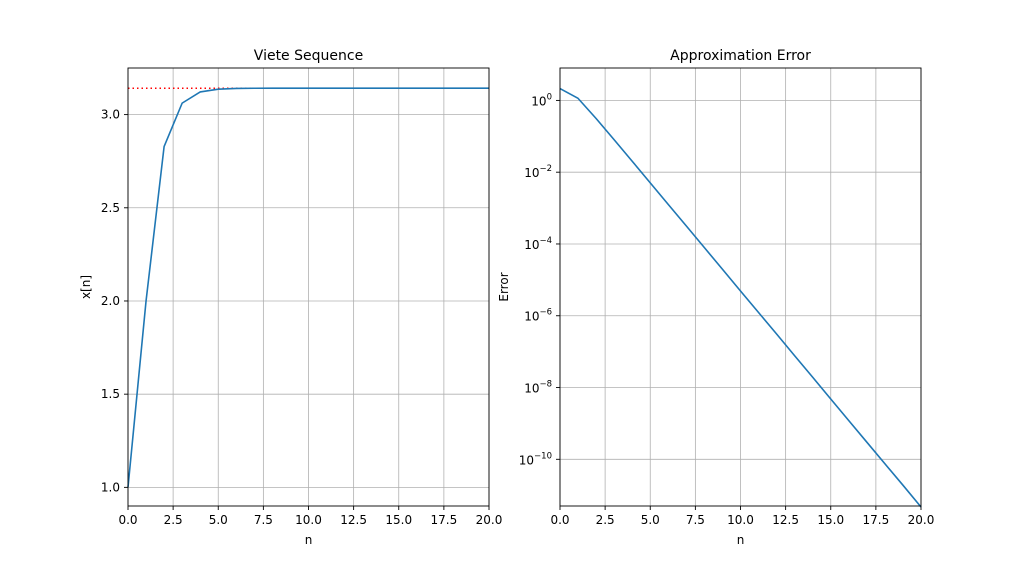 Image resolution: width=1024 pixels, height=570 pixels. Describe the element at coordinates (308, 56) in the screenshot. I see `chart-title: Viete Sequence` at that location.